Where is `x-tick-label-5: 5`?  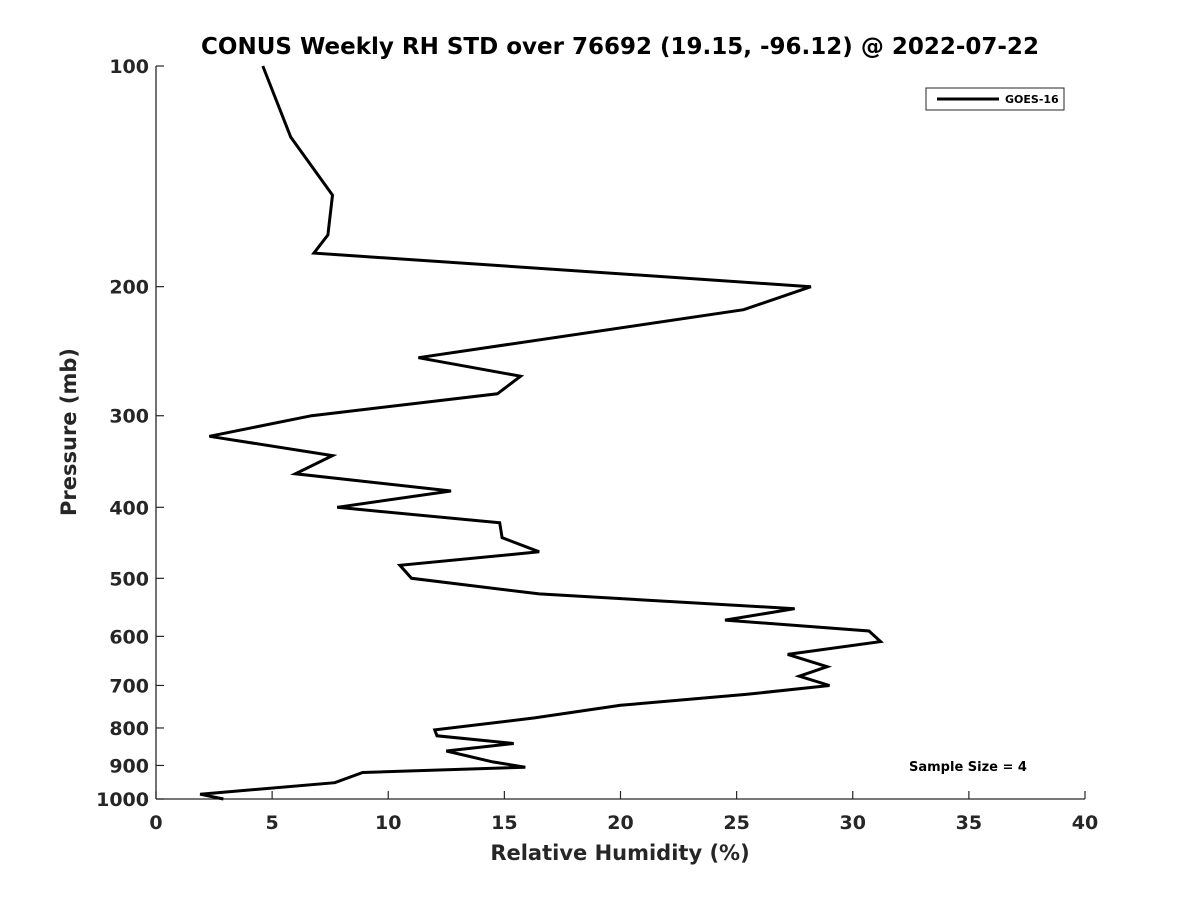 x-tick-label-5: 5 is located at coordinates (272, 823).